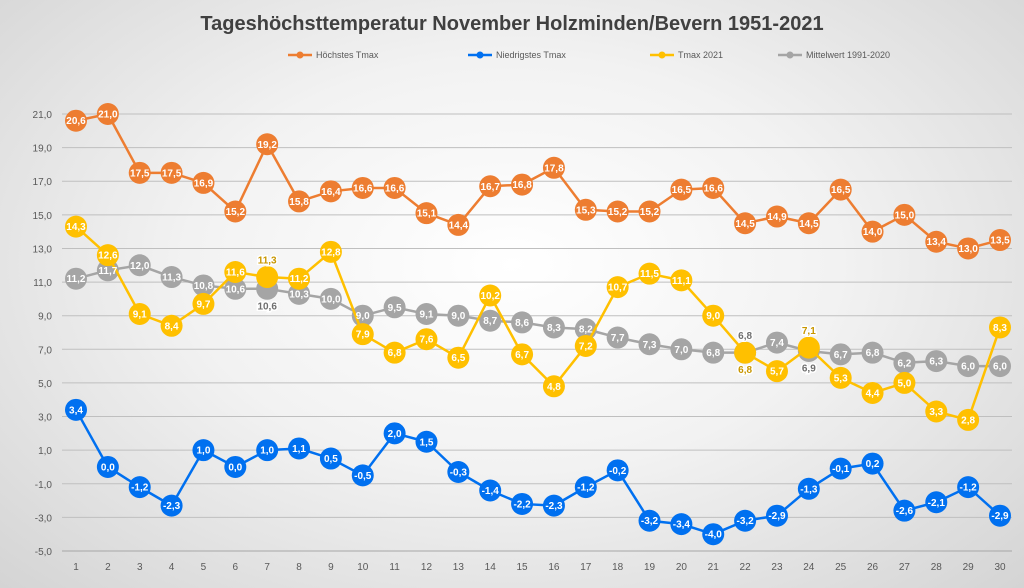  What do you see at coordinates (714, 535) in the screenshot?
I see `data-label: -4,0` at bounding box center [714, 535].